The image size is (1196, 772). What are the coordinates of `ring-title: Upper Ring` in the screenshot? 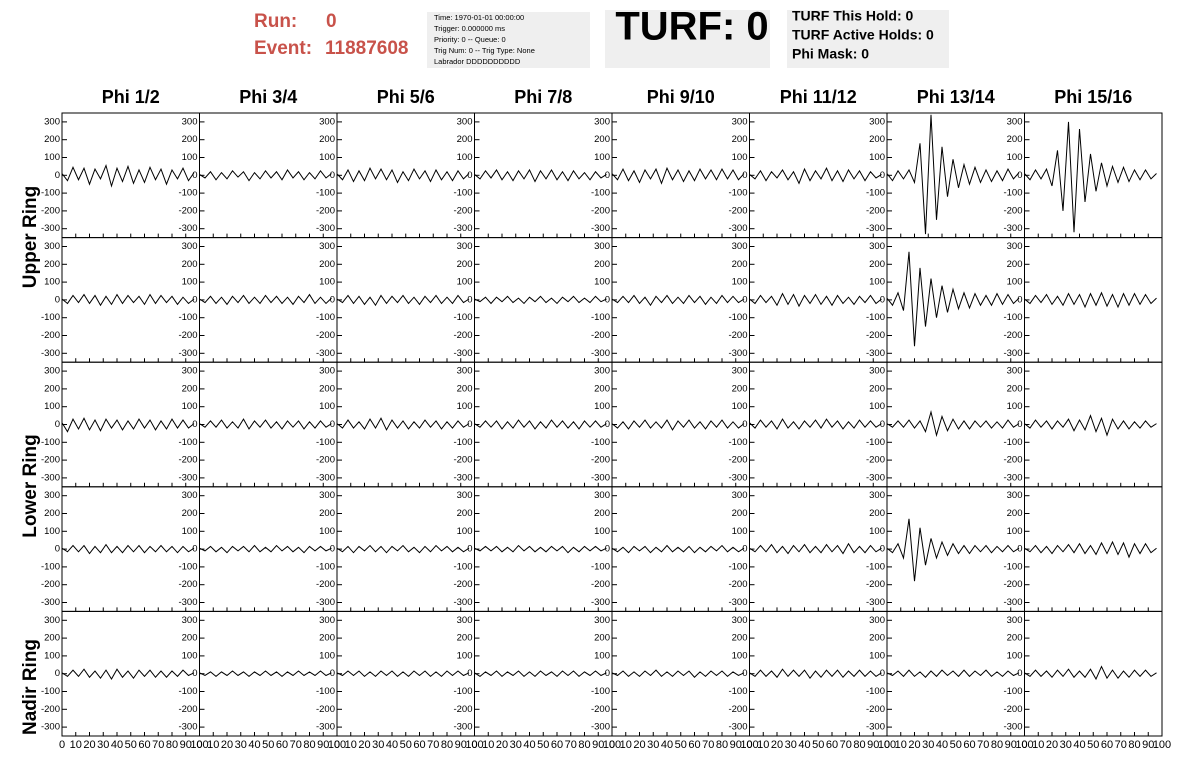 It's located at (30, 237).